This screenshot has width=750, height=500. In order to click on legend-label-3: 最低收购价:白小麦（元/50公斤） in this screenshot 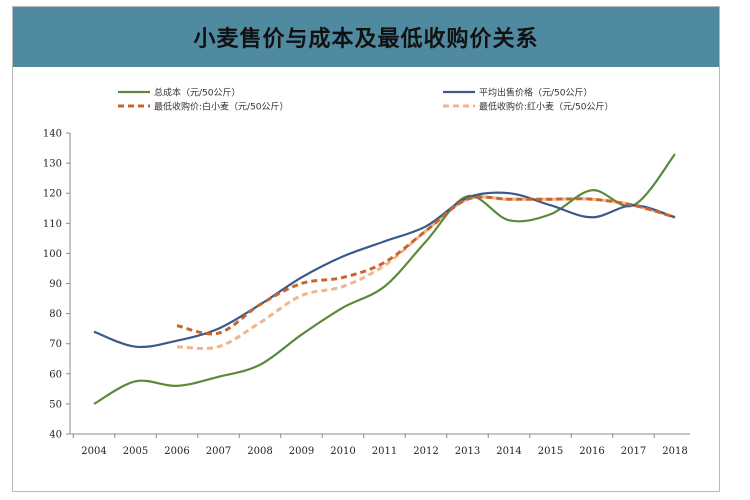, I will do `click(221, 107)`.